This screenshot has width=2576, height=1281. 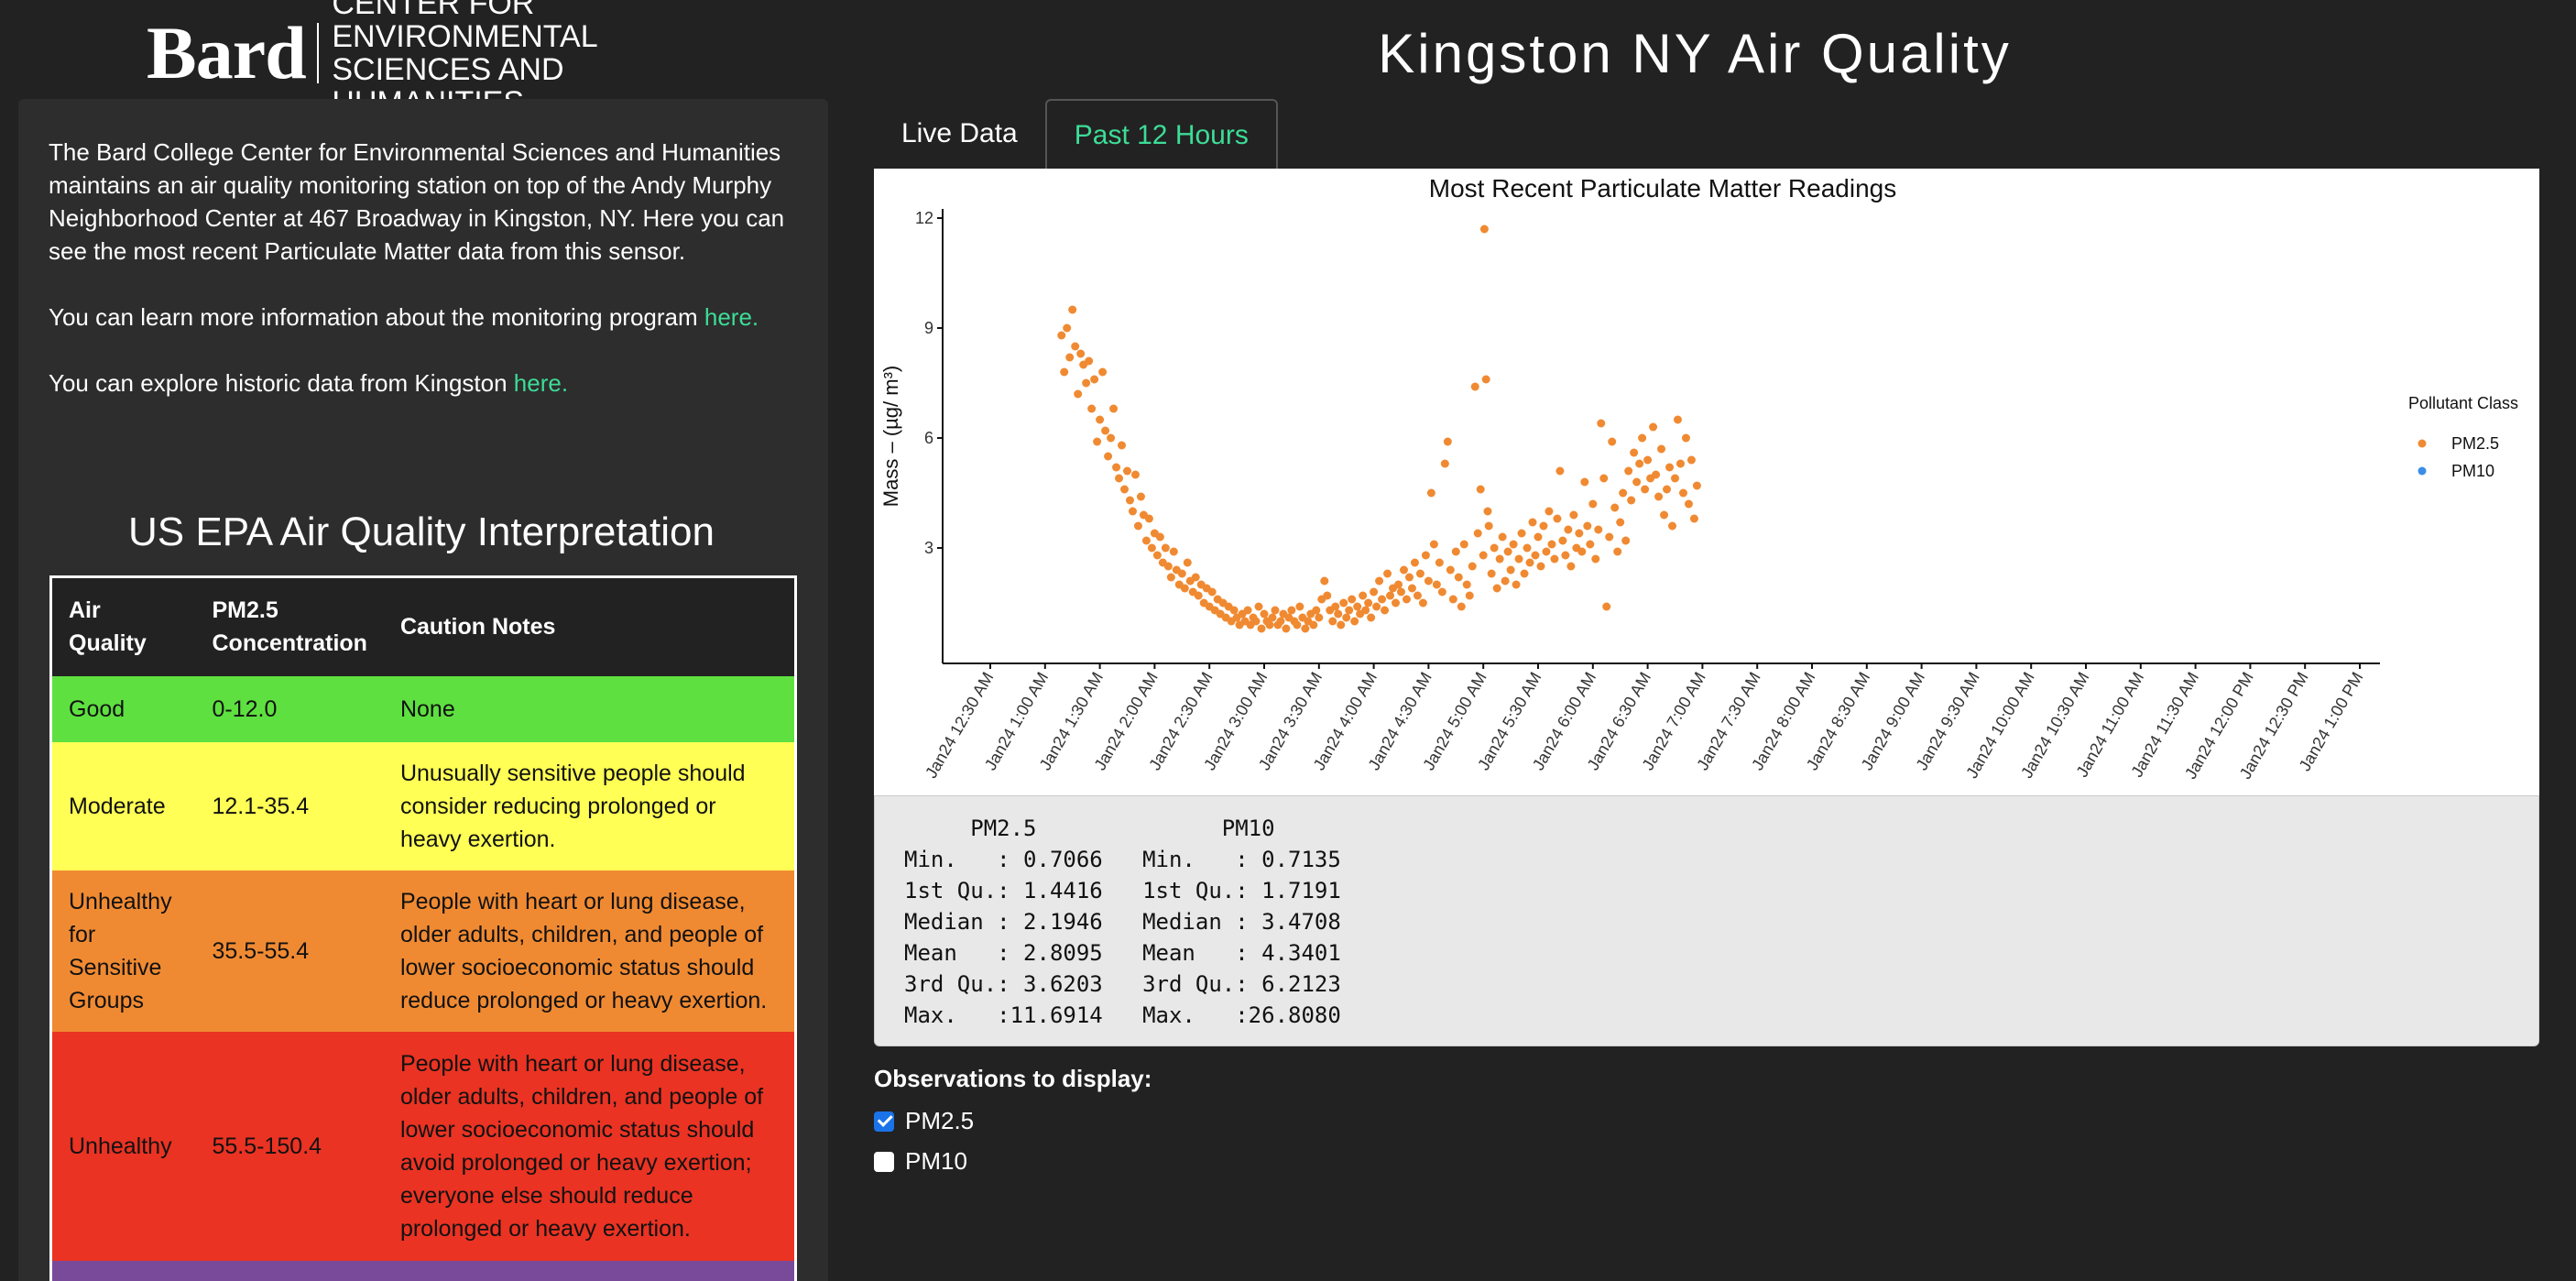 I want to click on page-title: Kingston NY Air Quality, so click(x=1695, y=53).